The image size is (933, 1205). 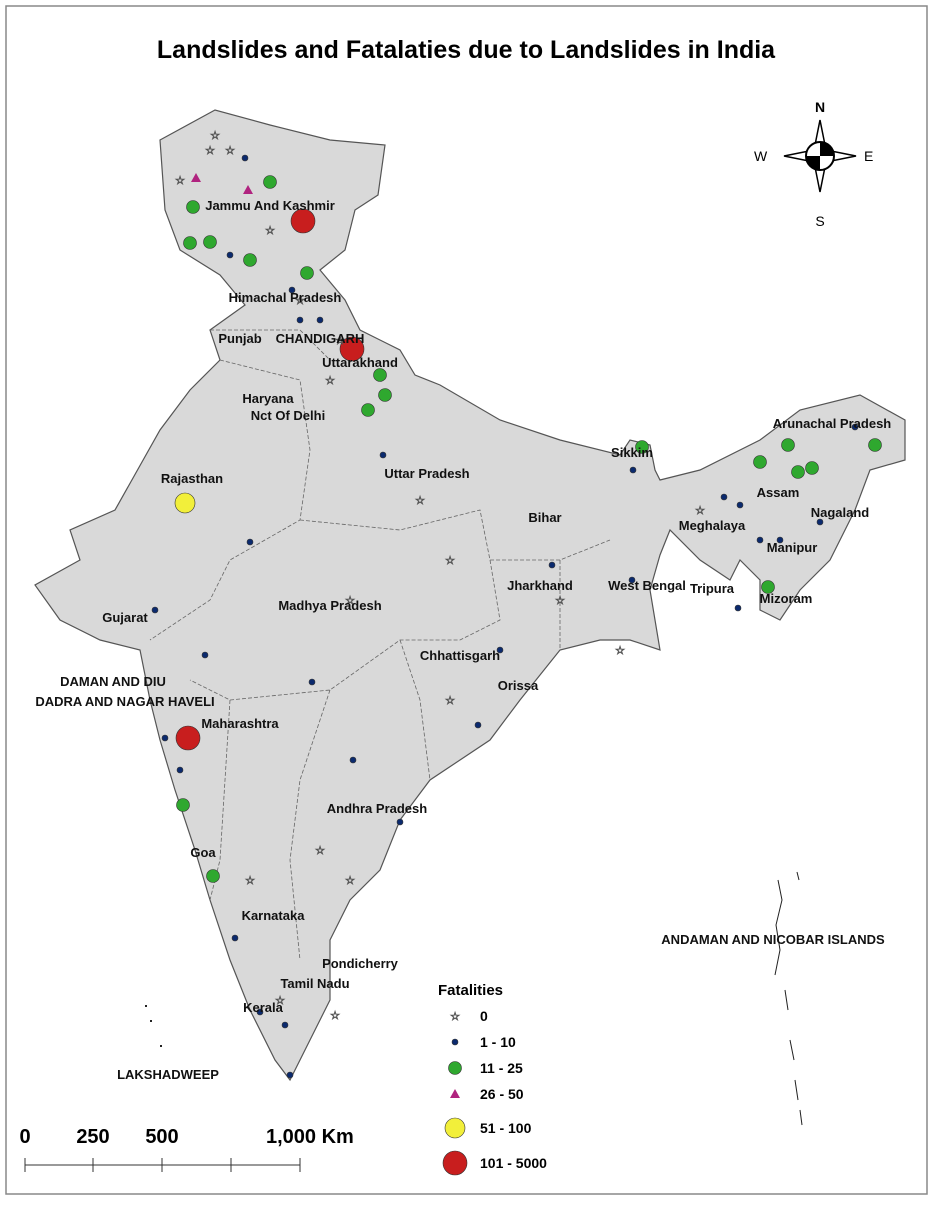 I want to click on state-label: Rajasthan, so click(x=192, y=478).